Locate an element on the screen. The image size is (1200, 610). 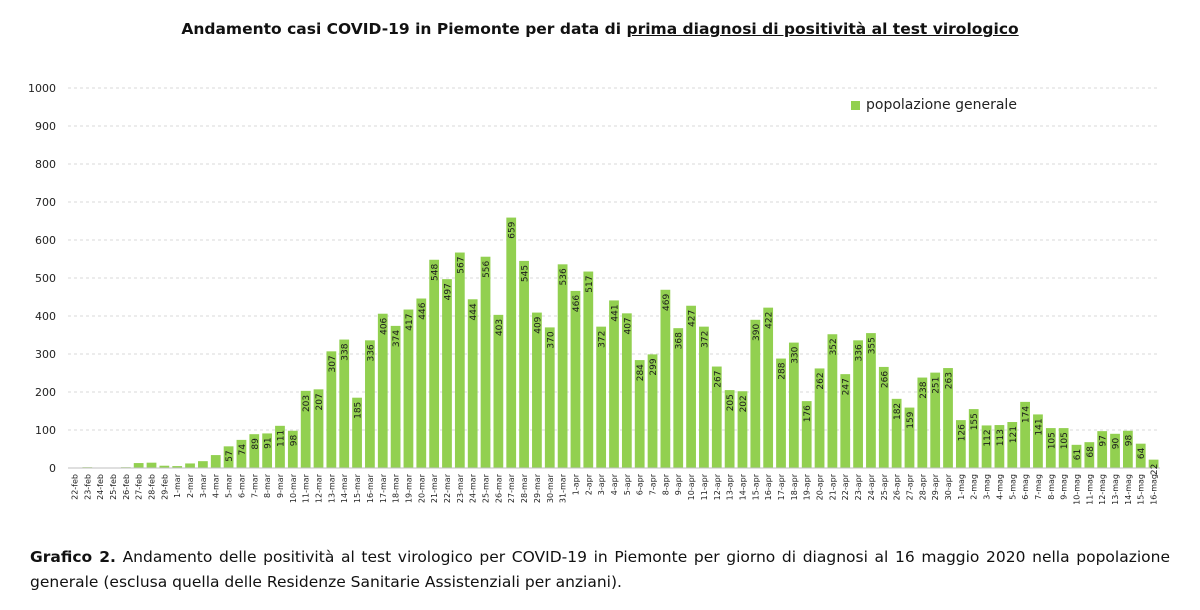
data-label: 368 is located at coordinates (680, 340).